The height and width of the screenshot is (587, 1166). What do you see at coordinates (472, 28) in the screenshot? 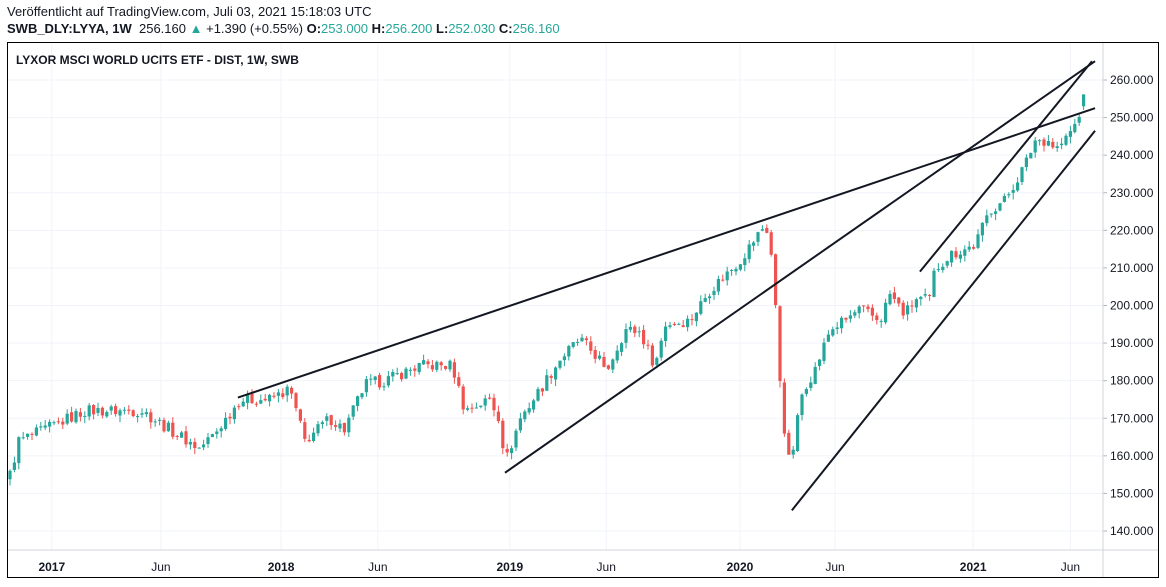
I see `low-value: 252.030` at bounding box center [472, 28].